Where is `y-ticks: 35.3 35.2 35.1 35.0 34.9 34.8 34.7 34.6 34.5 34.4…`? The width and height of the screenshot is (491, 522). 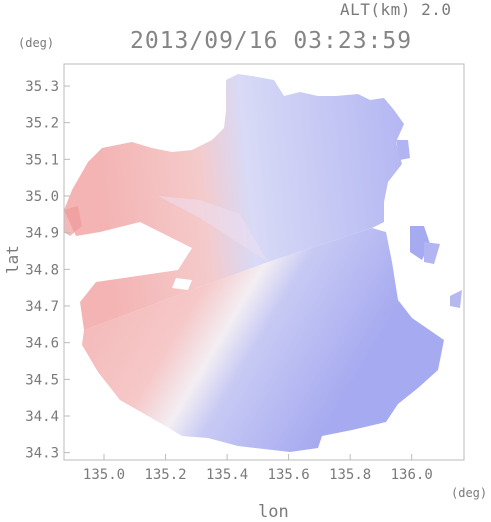 y-ticks: 35.3 35.2 35.1 35.0 34.9 34.8 34.7 34.6 34.5 34.4… is located at coordinates (47, 270).